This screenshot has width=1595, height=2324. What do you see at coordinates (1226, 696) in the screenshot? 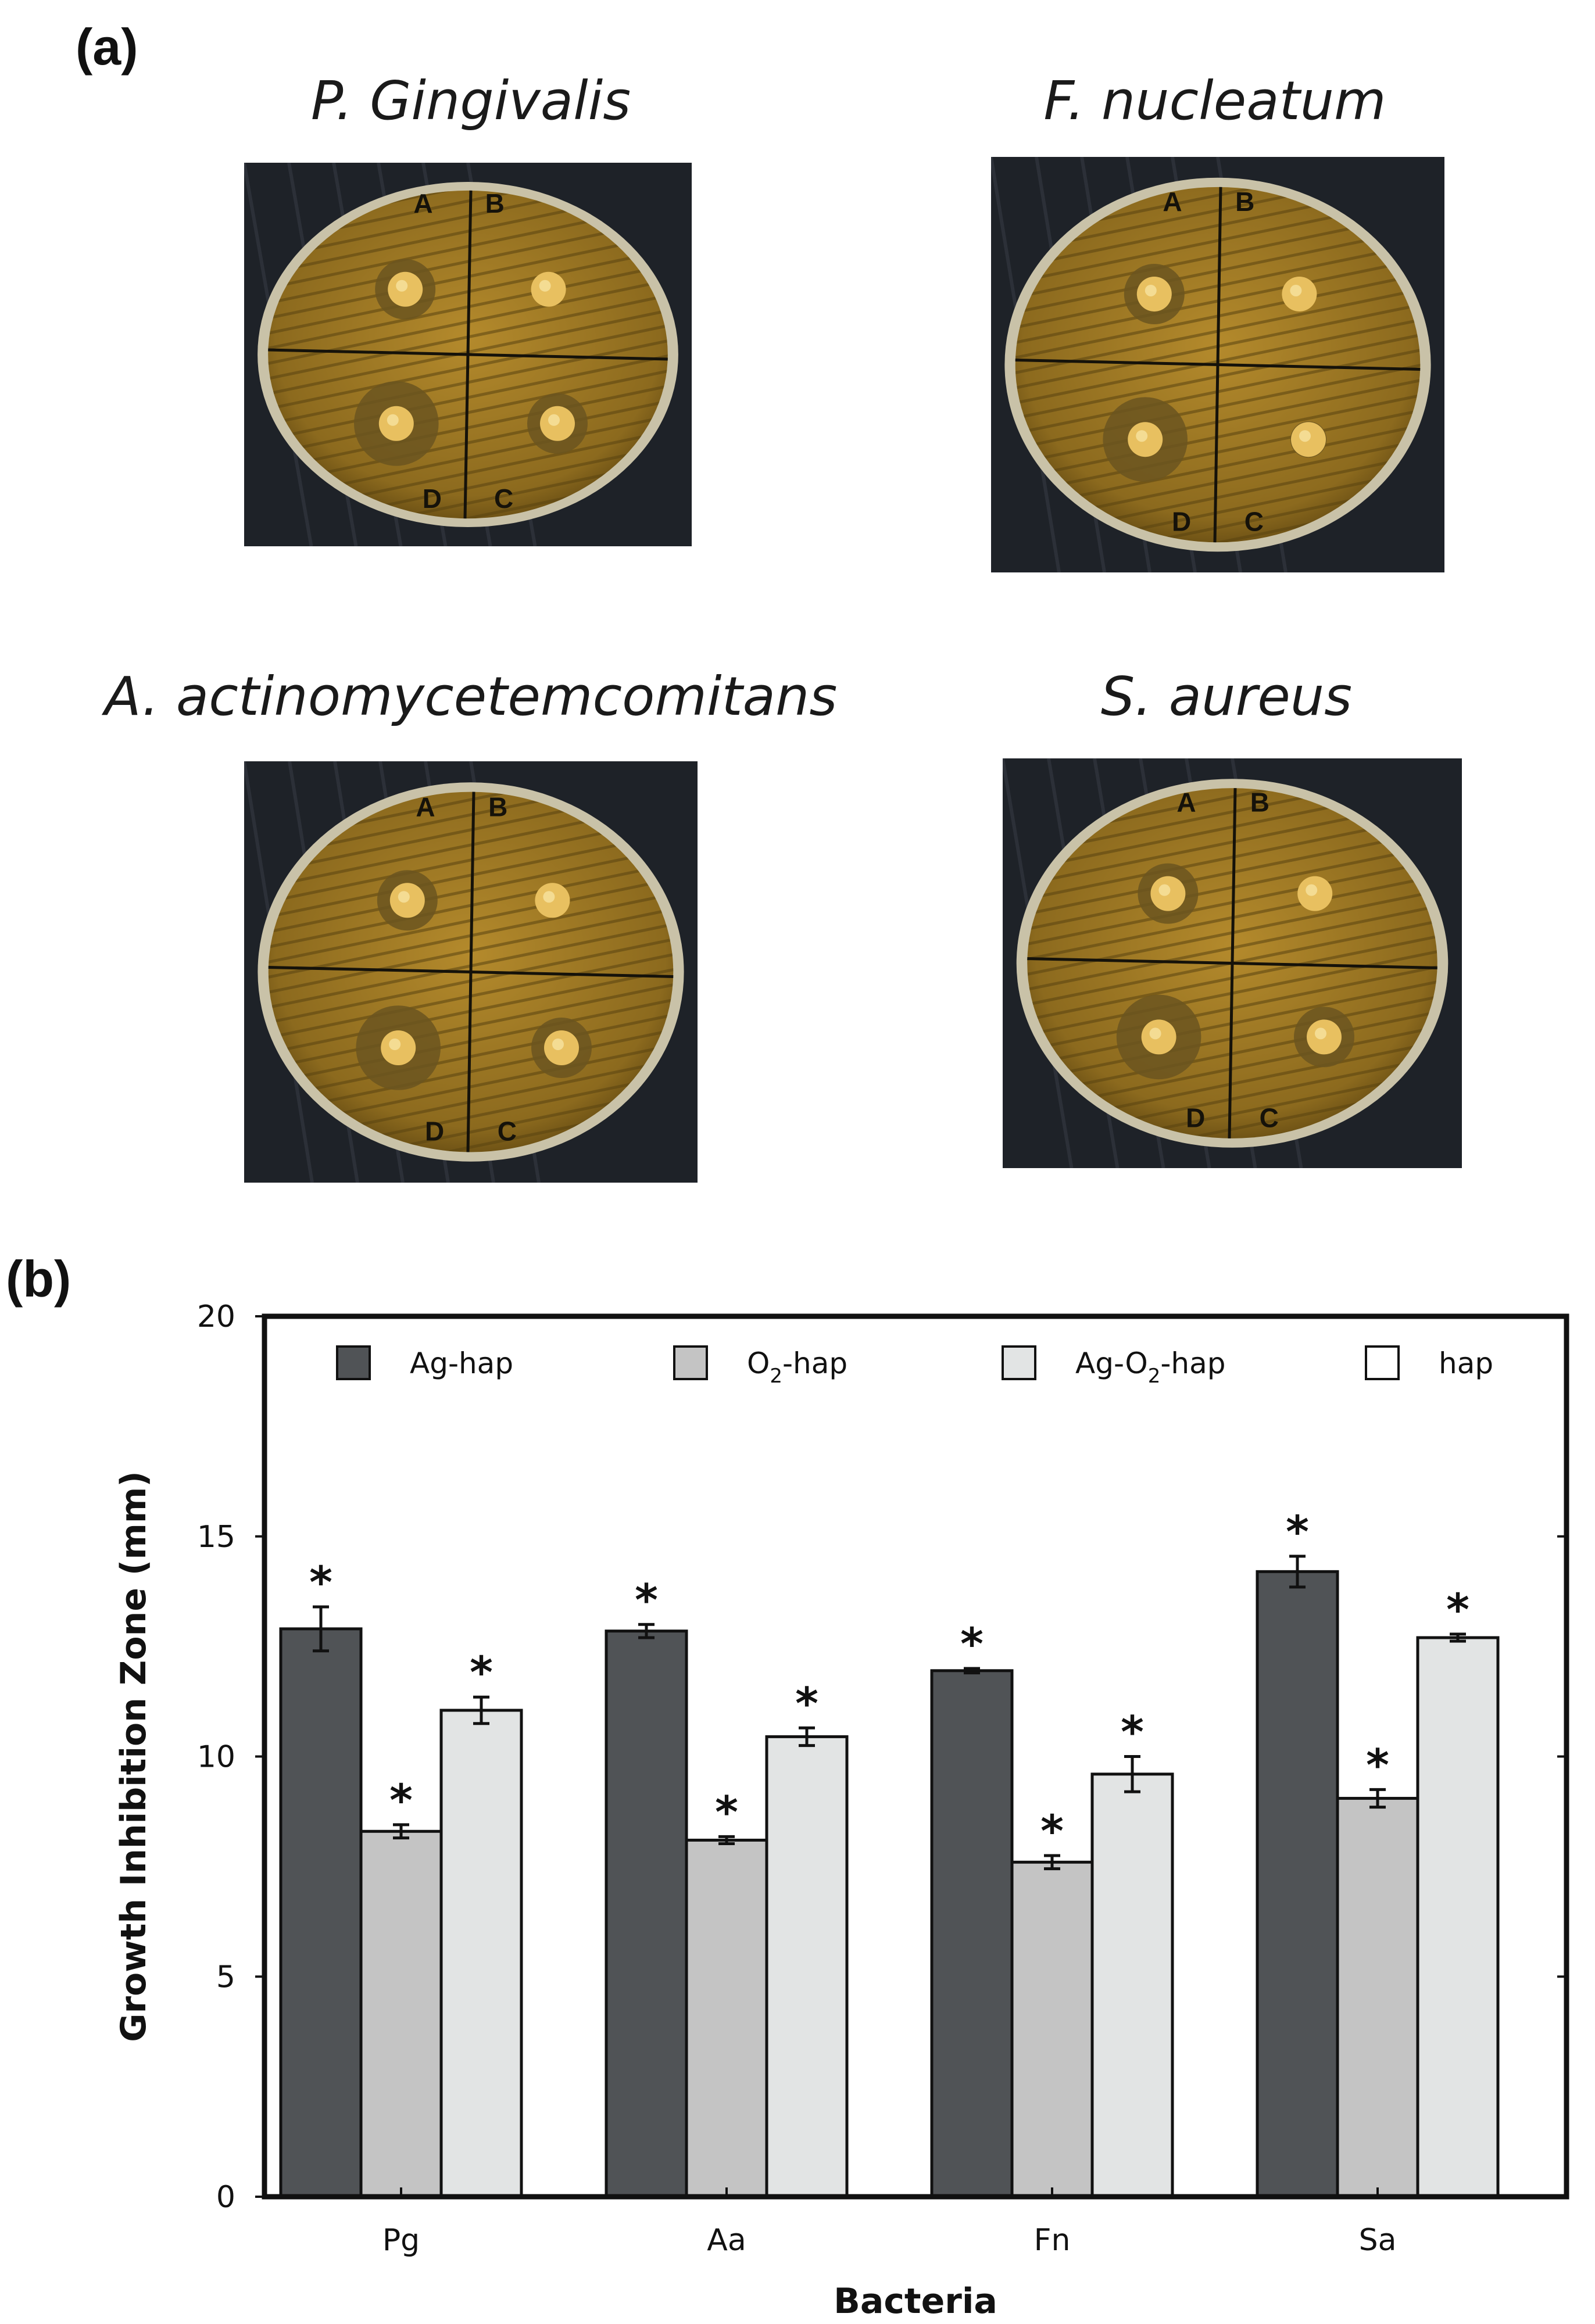
I see `plate-title-sa: S. aureus` at bounding box center [1226, 696].